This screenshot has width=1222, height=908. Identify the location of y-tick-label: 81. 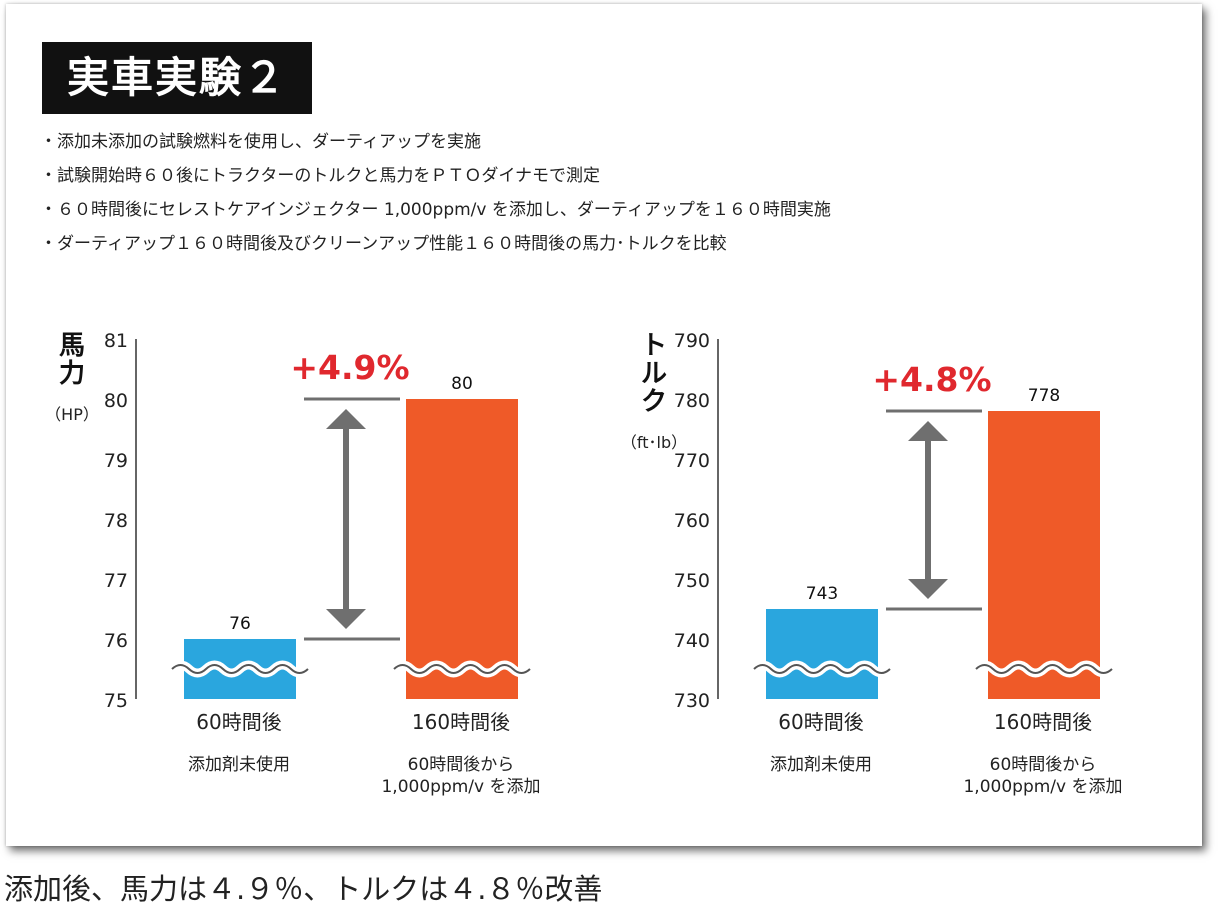
(116, 341).